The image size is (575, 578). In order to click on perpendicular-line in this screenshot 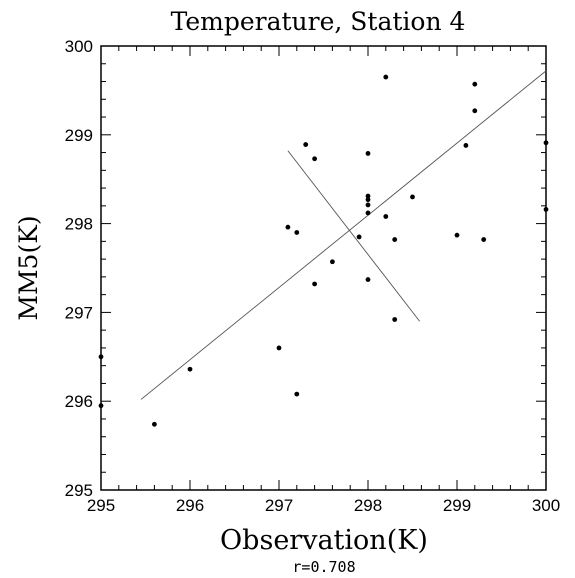, I will do `click(353, 236)`.